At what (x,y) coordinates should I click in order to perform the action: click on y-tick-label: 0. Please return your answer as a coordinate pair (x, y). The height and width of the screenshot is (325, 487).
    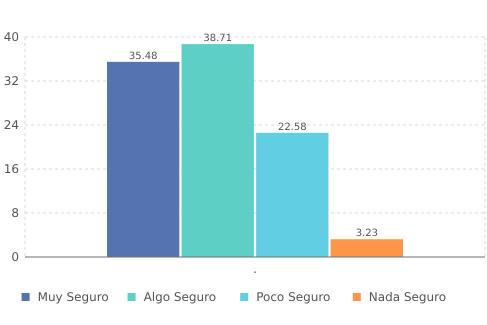
    Looking at the image, I should click on (15, 257).